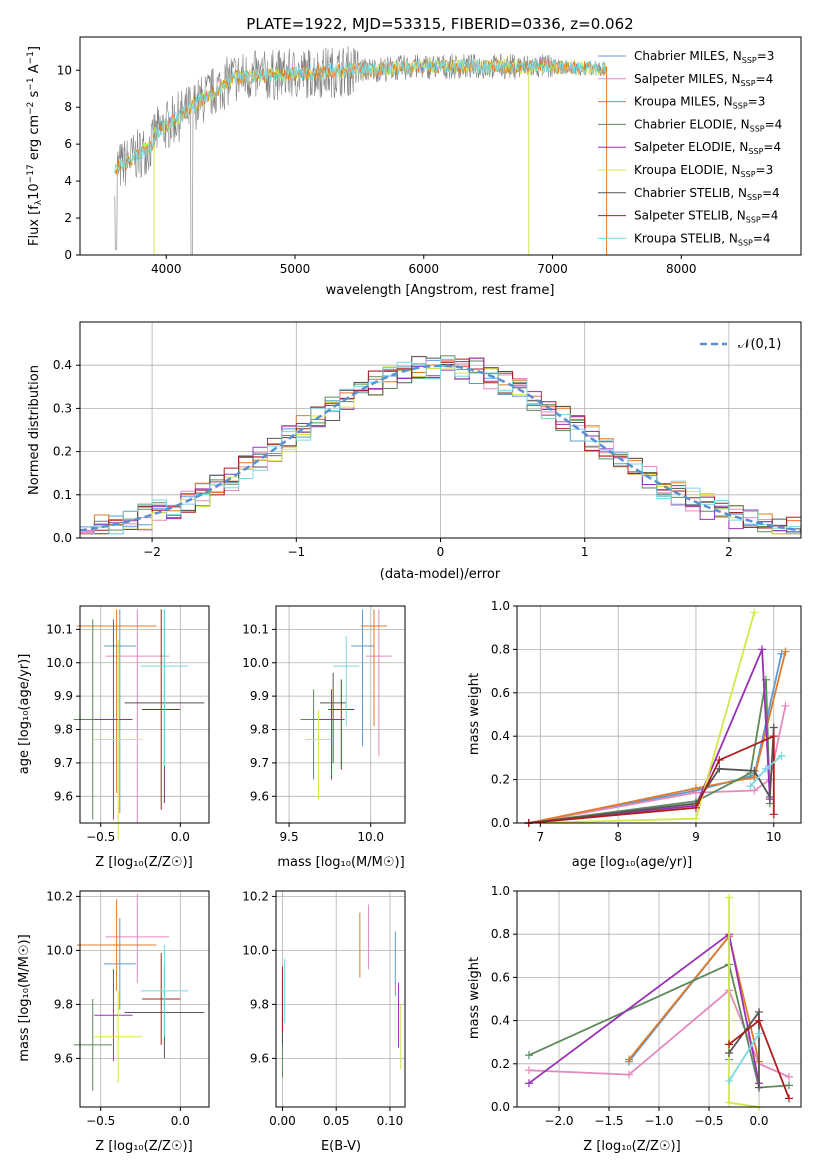 The width and height of the screenshot is (819, 1170). Describe the element at coordinates (324, 1008) in the screenshot. I see `panel-mass-vs-ebv: 0.00 0.05 0.10 9.6 9.8 10.0 10.2` at that location.